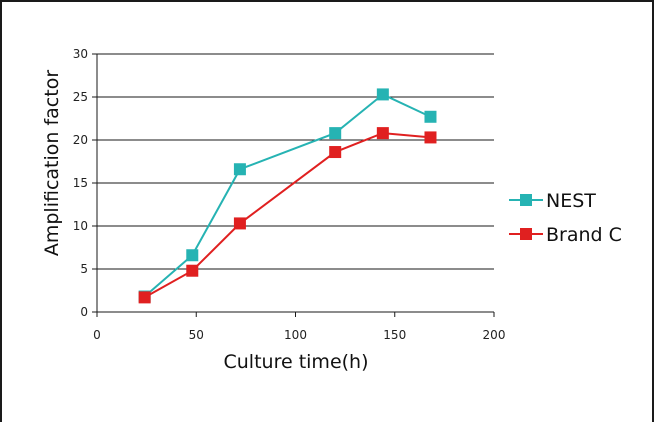  I want to click on x-tick-label: 200, so click(494, 335).